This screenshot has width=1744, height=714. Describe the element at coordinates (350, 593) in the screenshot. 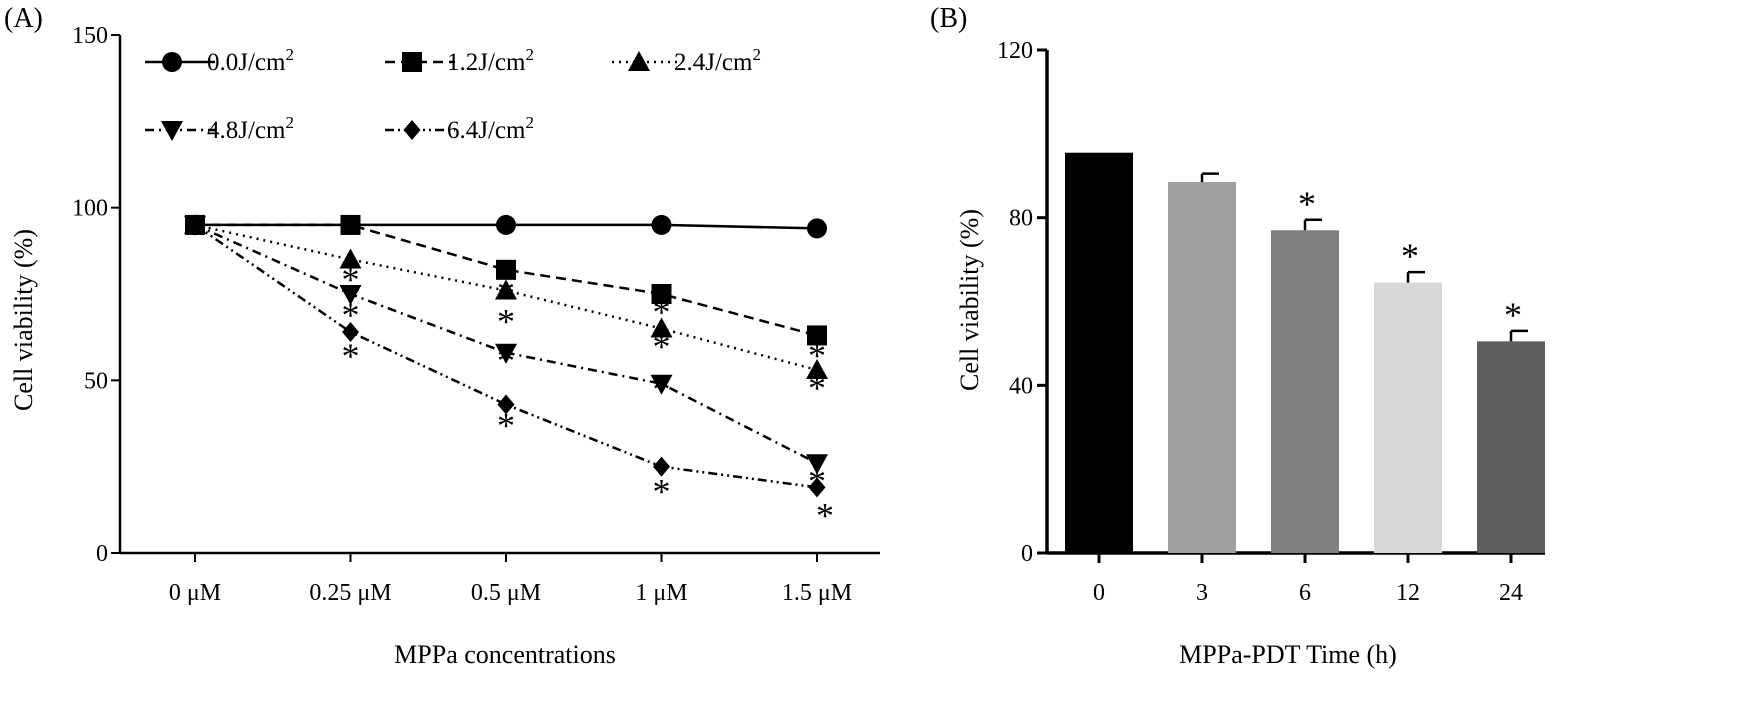

I see `panel-a-x-tick-label: 0.25 μM` at that location.